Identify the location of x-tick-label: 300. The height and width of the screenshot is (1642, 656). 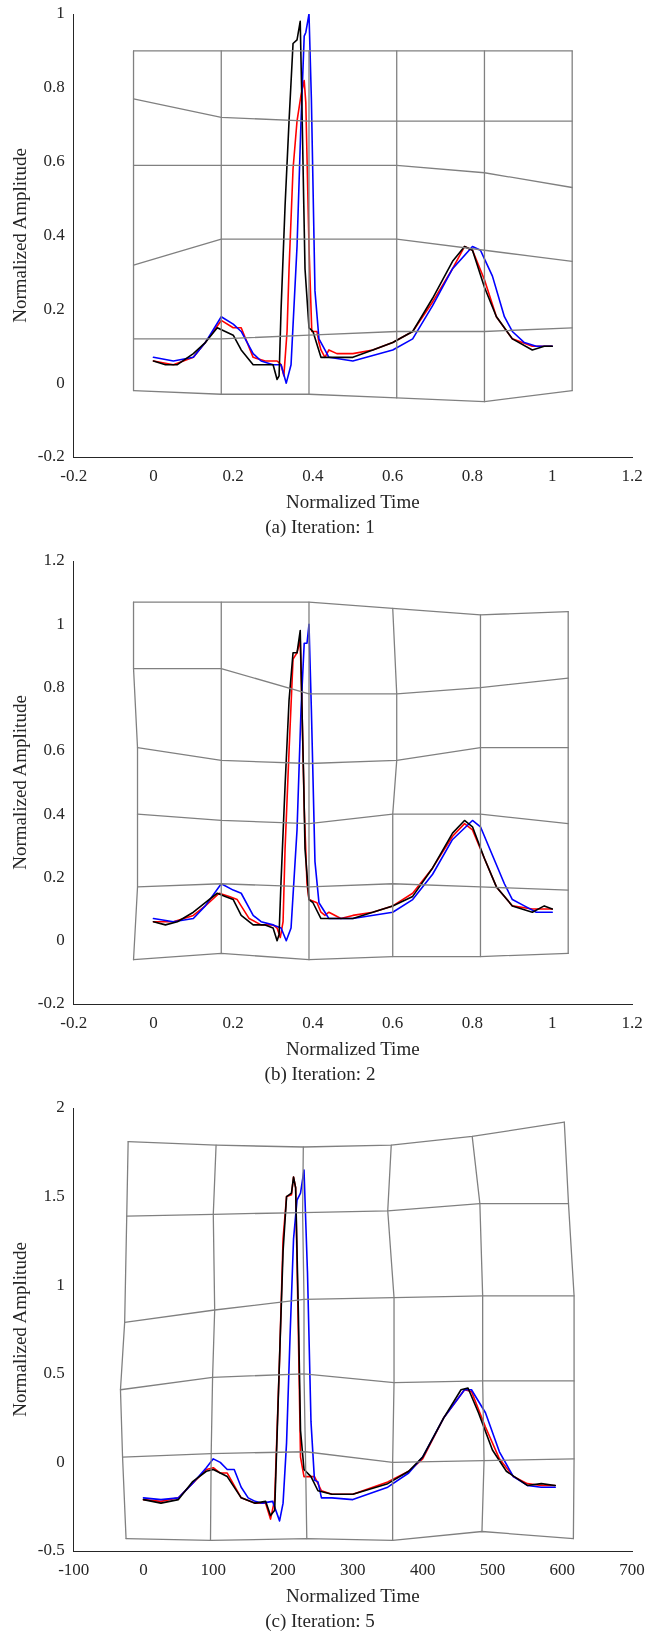
(353, 1569).